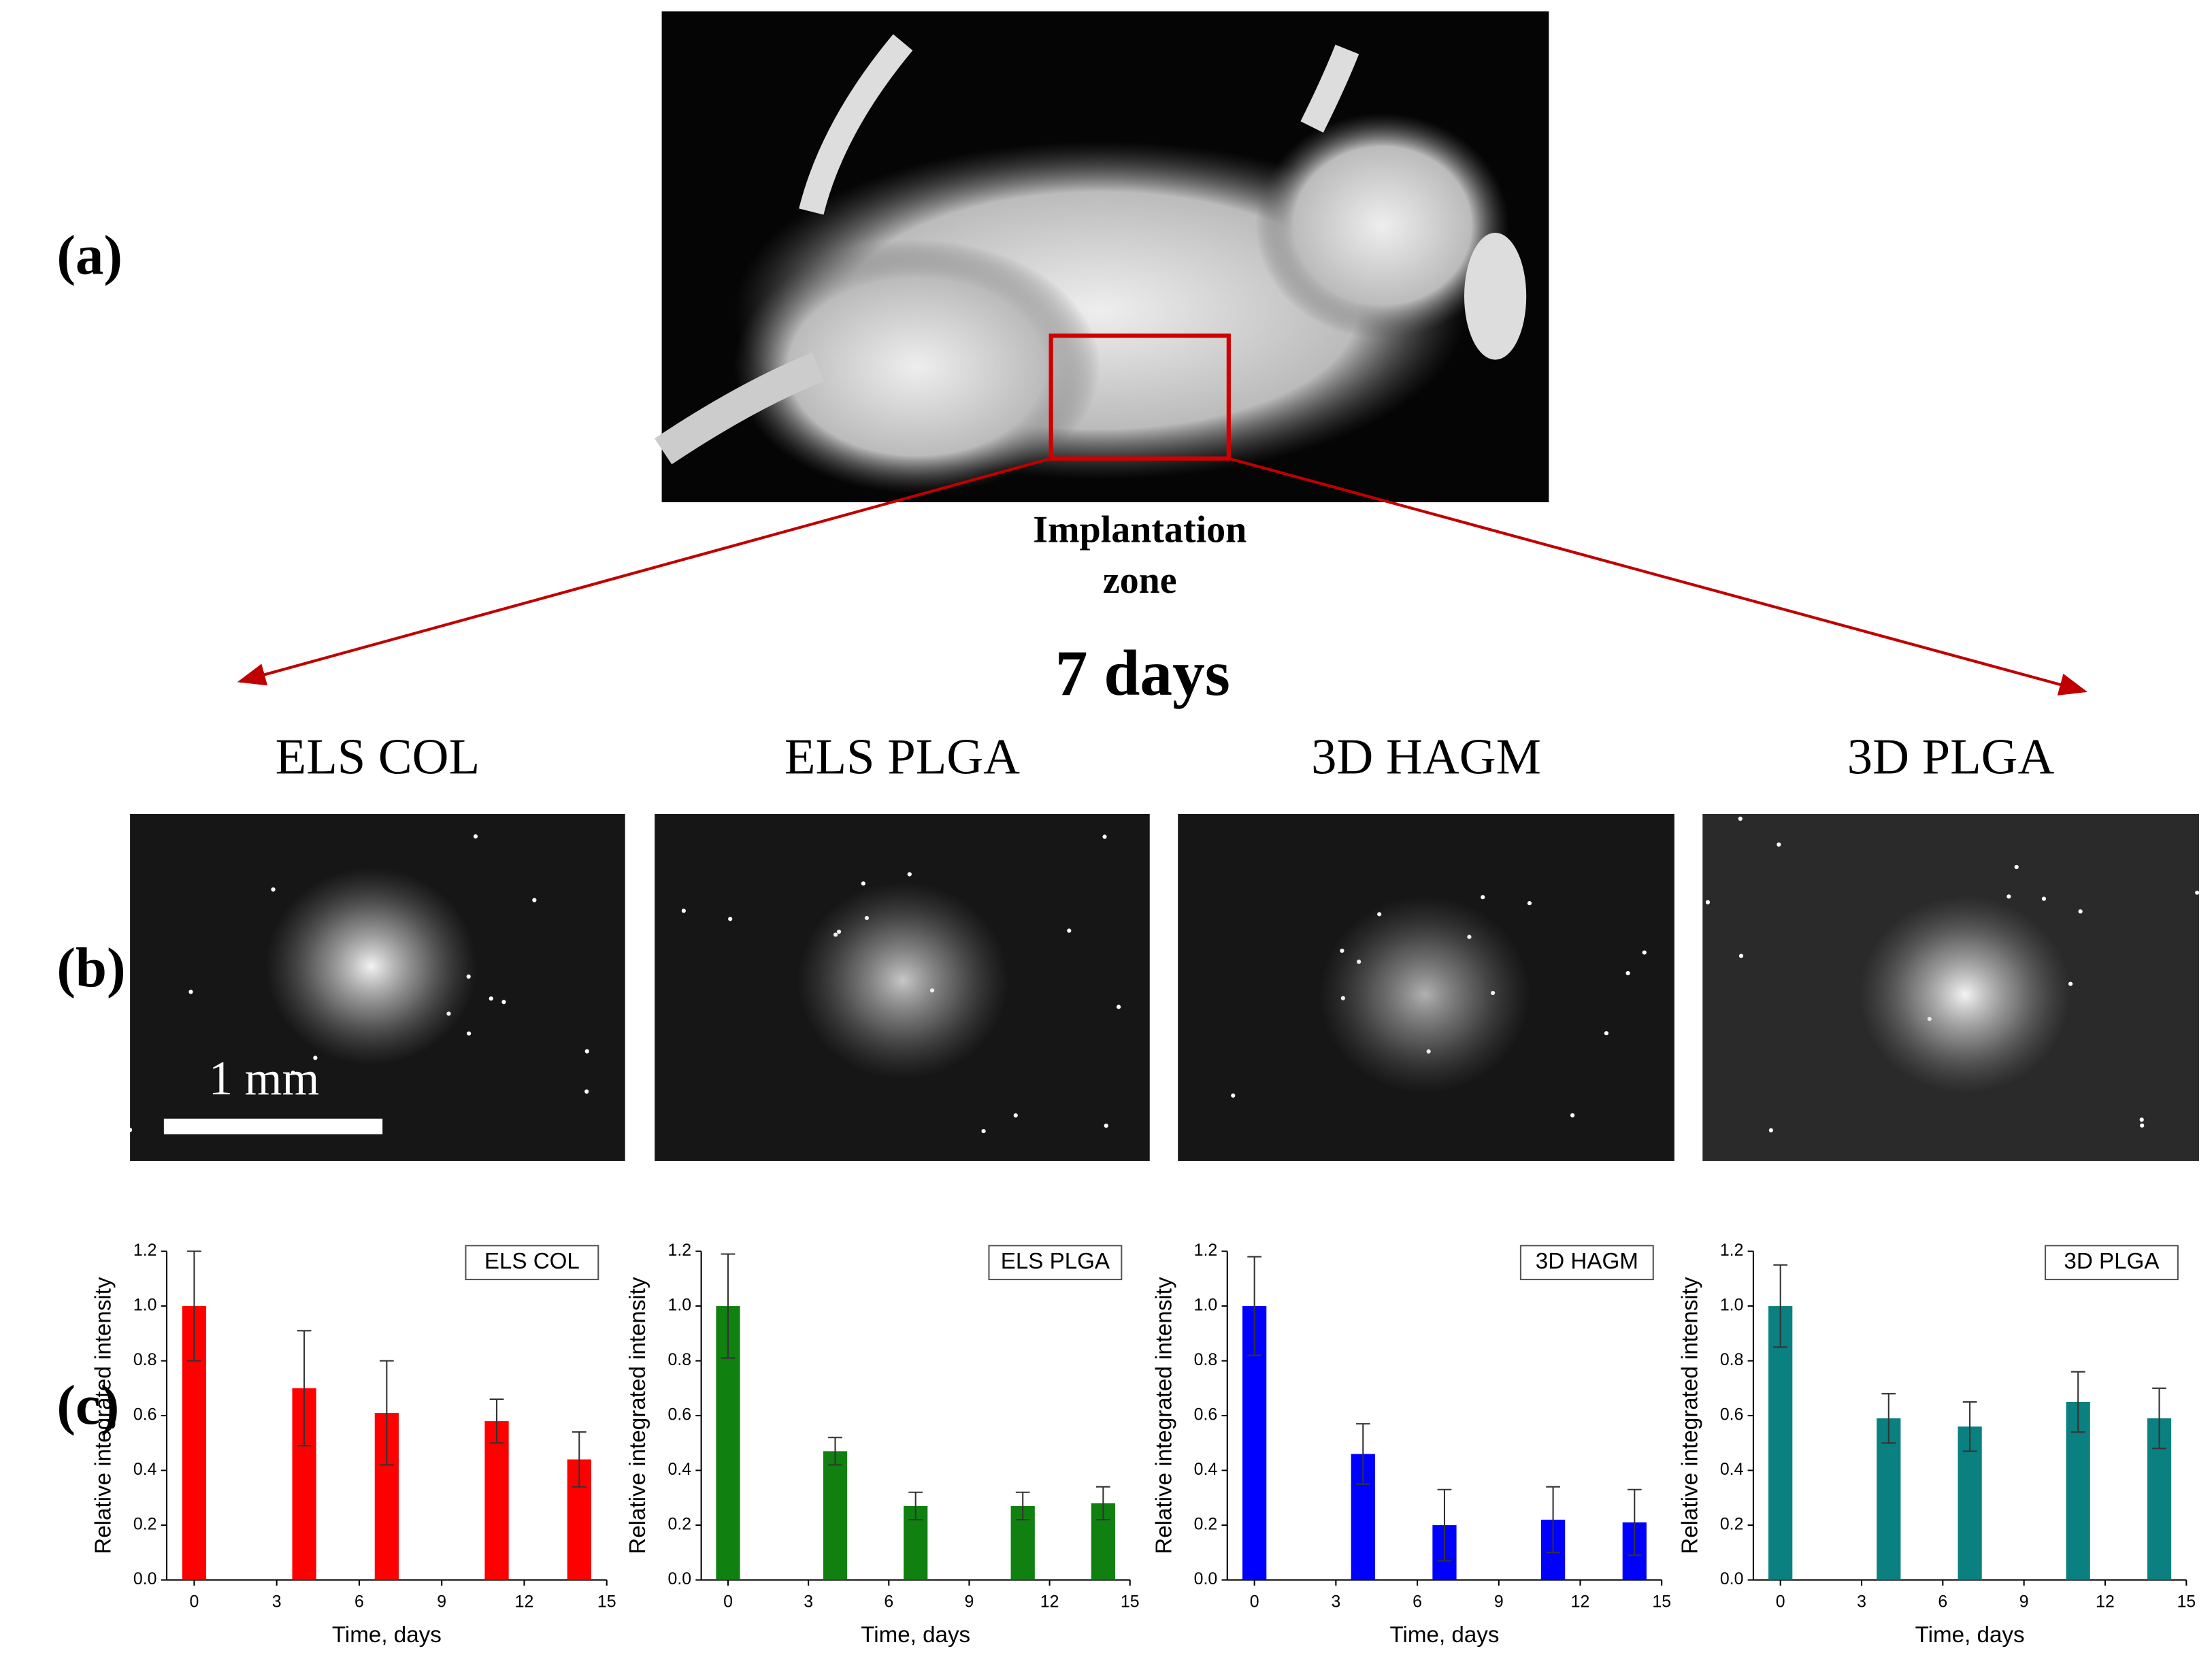 Image resolution: width=2212 pixels, height=1666 pixels. I want to click on legend-label: ELS PLGA, so click(1055, 1261).